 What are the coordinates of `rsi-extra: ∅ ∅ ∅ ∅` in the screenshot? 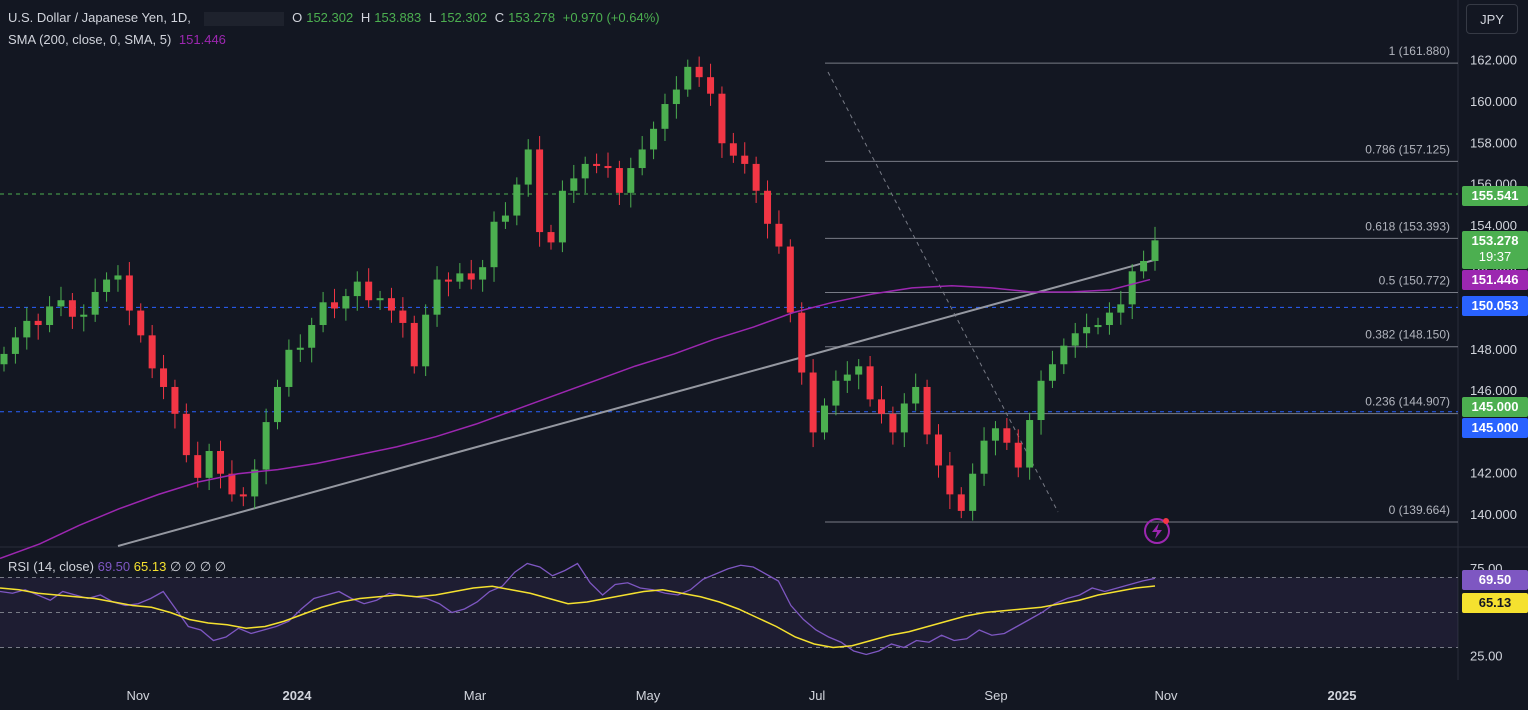 It's located at (198, 566).